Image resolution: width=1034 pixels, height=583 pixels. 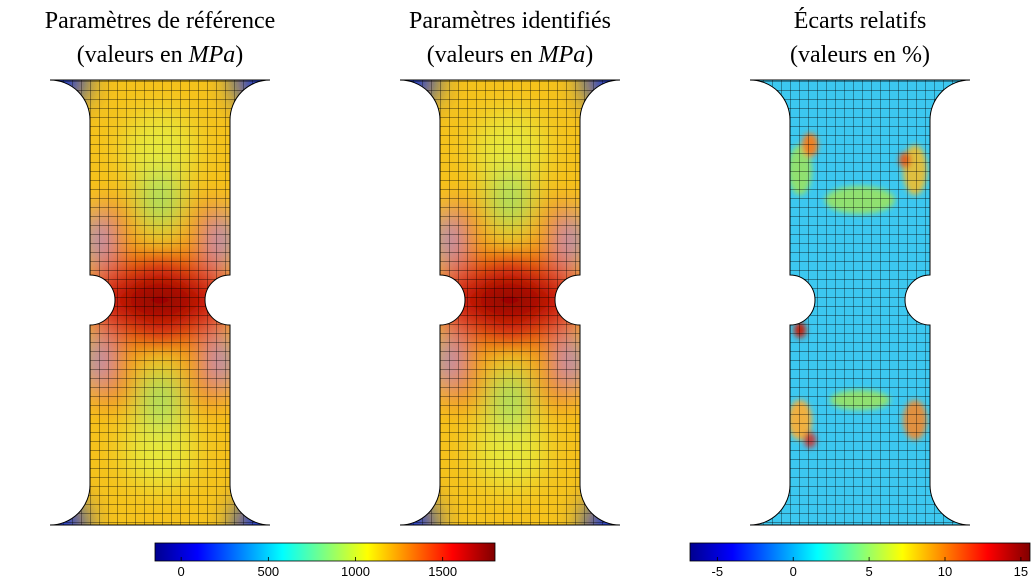 I want to click on colorbars: 0 500 1000 1500 -5 0 5 10 15, so click(x=592, y=560).